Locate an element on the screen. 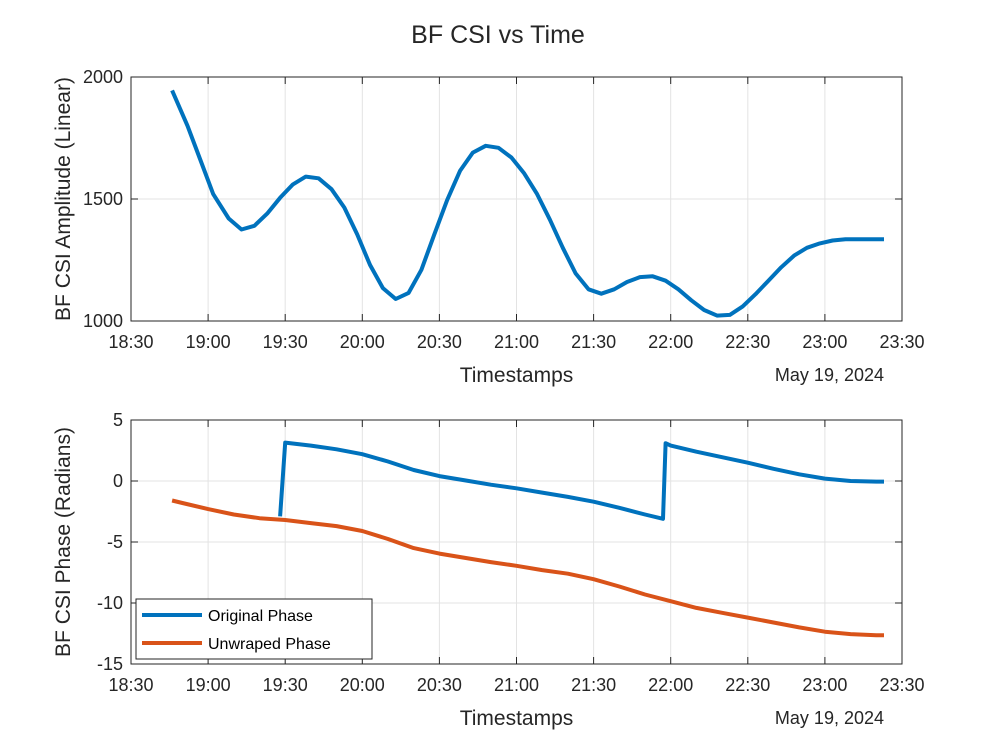 This screenshot has width=997, height=747. y-tick-label: -15 is located at coordinates (110, 664).